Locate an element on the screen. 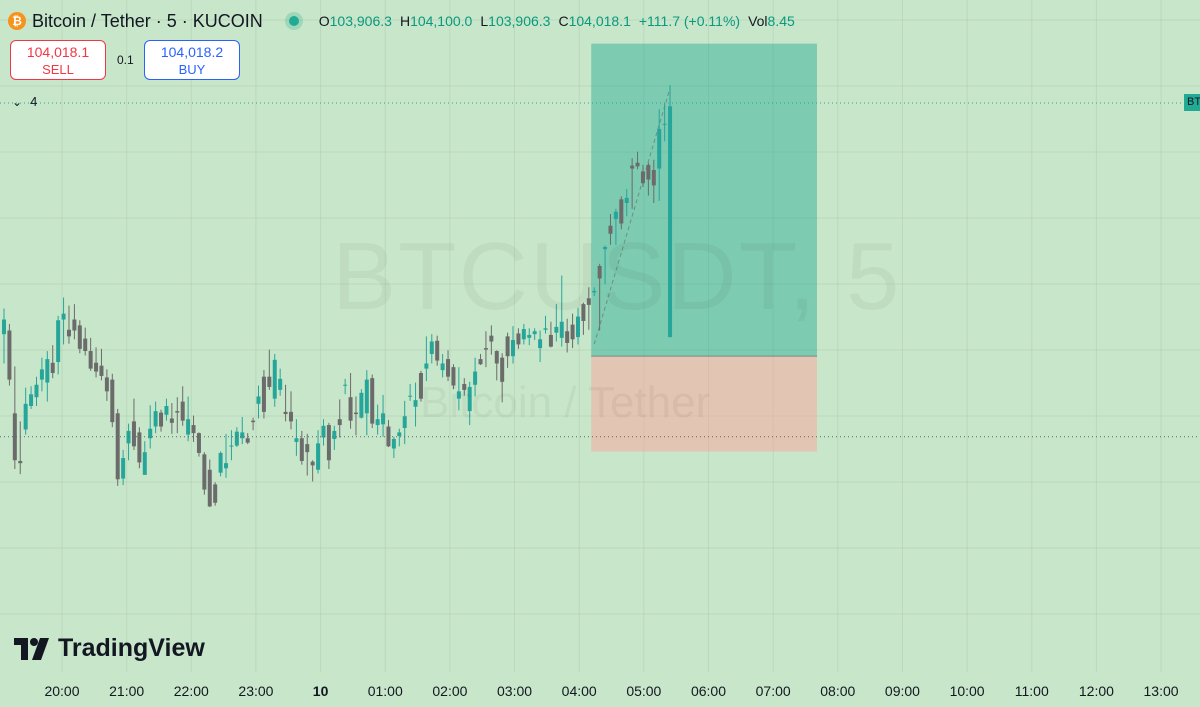 The image size is (1200, 707). sell-button: 104,018.1 SELL is located at coordinates (58, 60).